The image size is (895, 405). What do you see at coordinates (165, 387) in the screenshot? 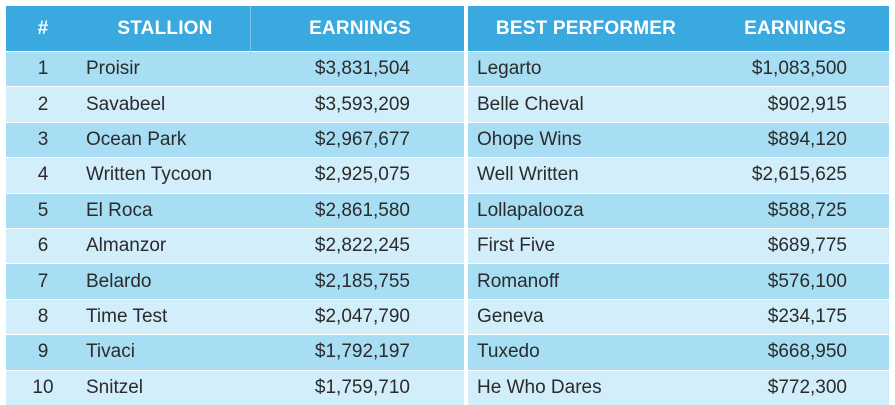
I see `stallion-name: Snitzel` at bounding box center [165, 387].